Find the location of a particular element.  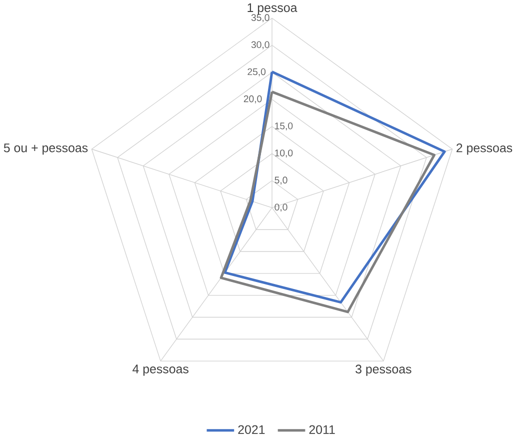

spoke-label: 3 pessoas is located at coordinates (384, 370).